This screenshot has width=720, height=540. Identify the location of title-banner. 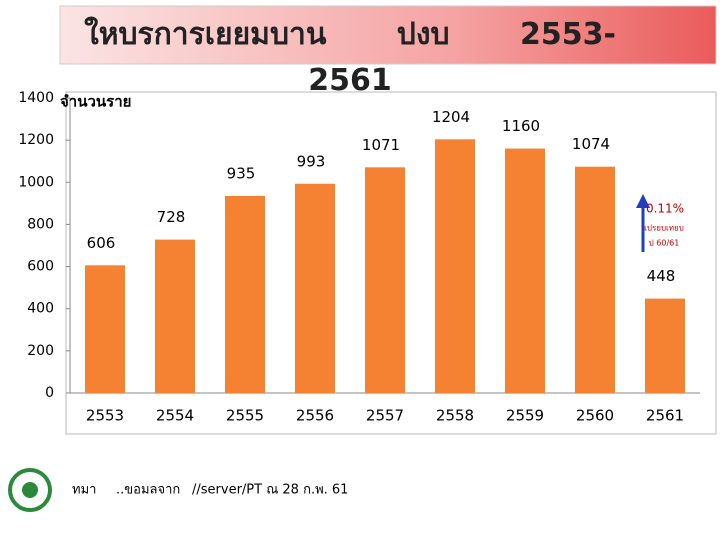
(388, 35).